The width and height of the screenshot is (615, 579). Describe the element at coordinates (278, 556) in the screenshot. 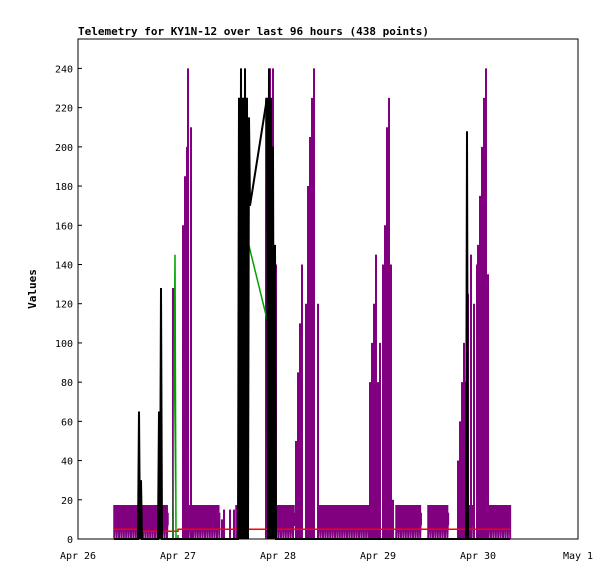

I see `x-tick-label: Apr 28` at that location.